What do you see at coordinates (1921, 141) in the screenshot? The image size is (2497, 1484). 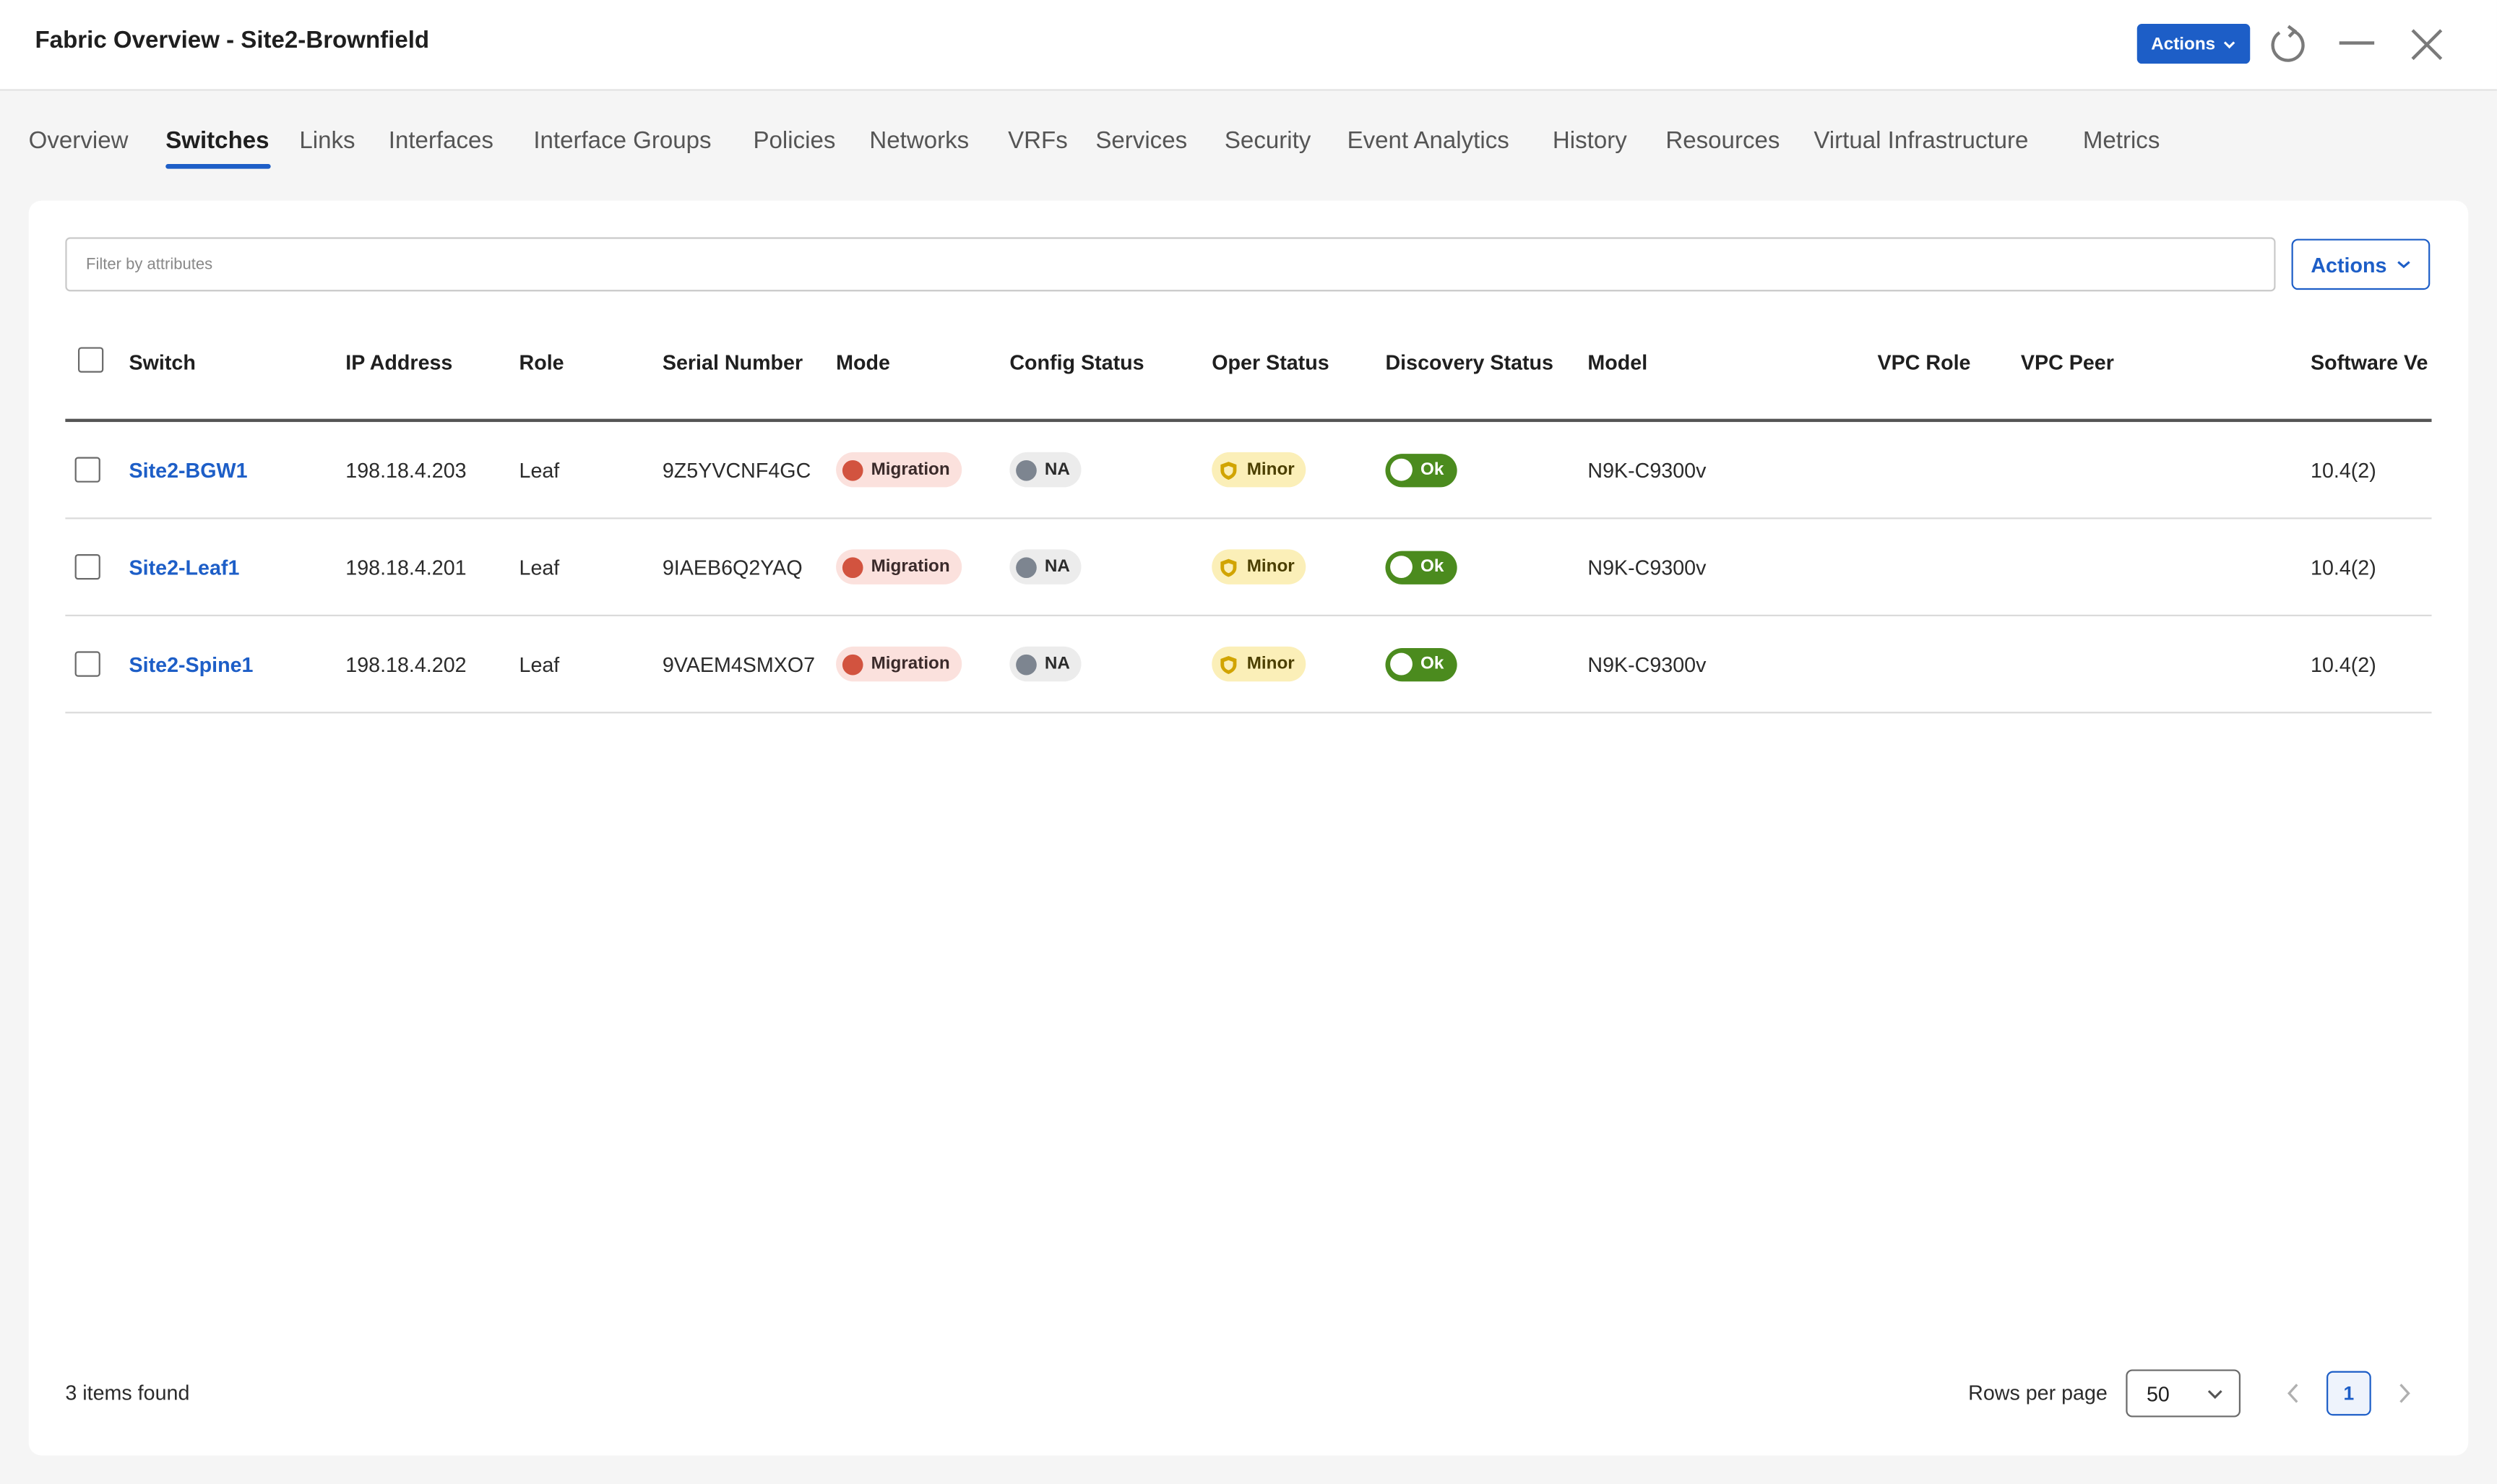 I see `tab-virtual-infrastructure: Virtual Infrastructure` at bounding box center [1921, 141].